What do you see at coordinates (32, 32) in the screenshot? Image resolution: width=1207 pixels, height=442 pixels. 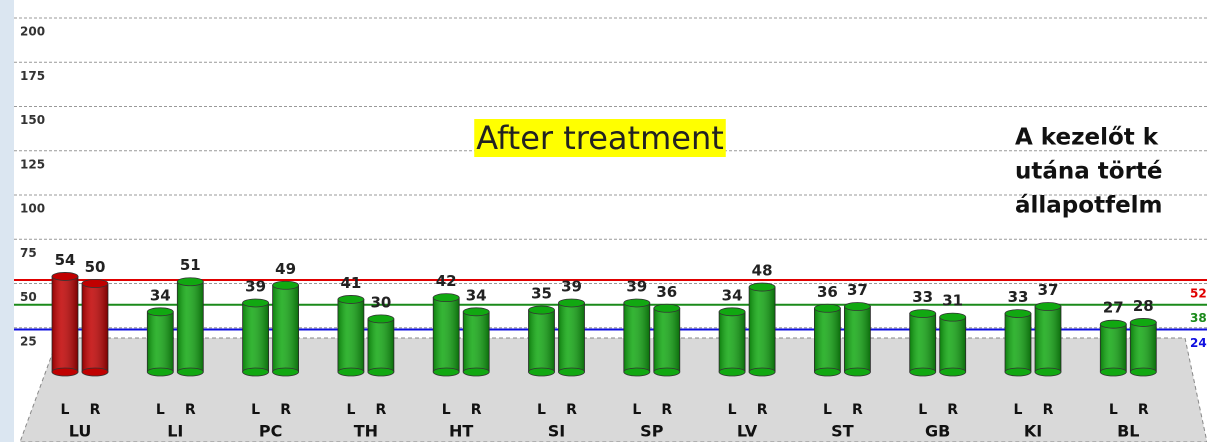 I see `y-tick-label: 200` at bounding box center [32, 32].